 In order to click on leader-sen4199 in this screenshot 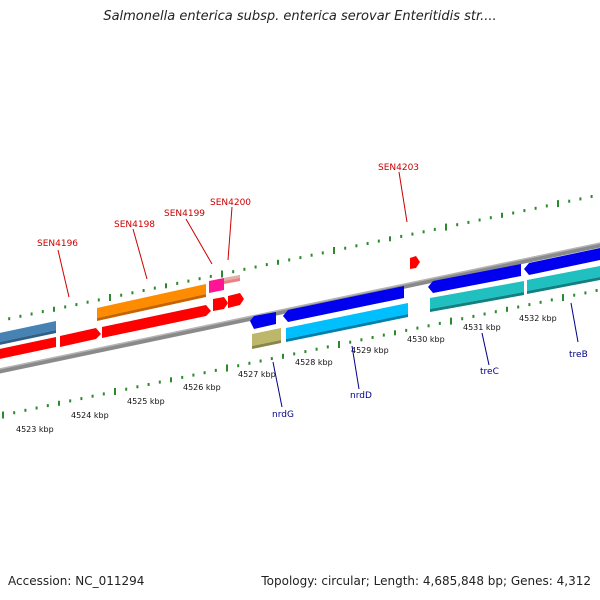, I will do `click(199, 241)`.